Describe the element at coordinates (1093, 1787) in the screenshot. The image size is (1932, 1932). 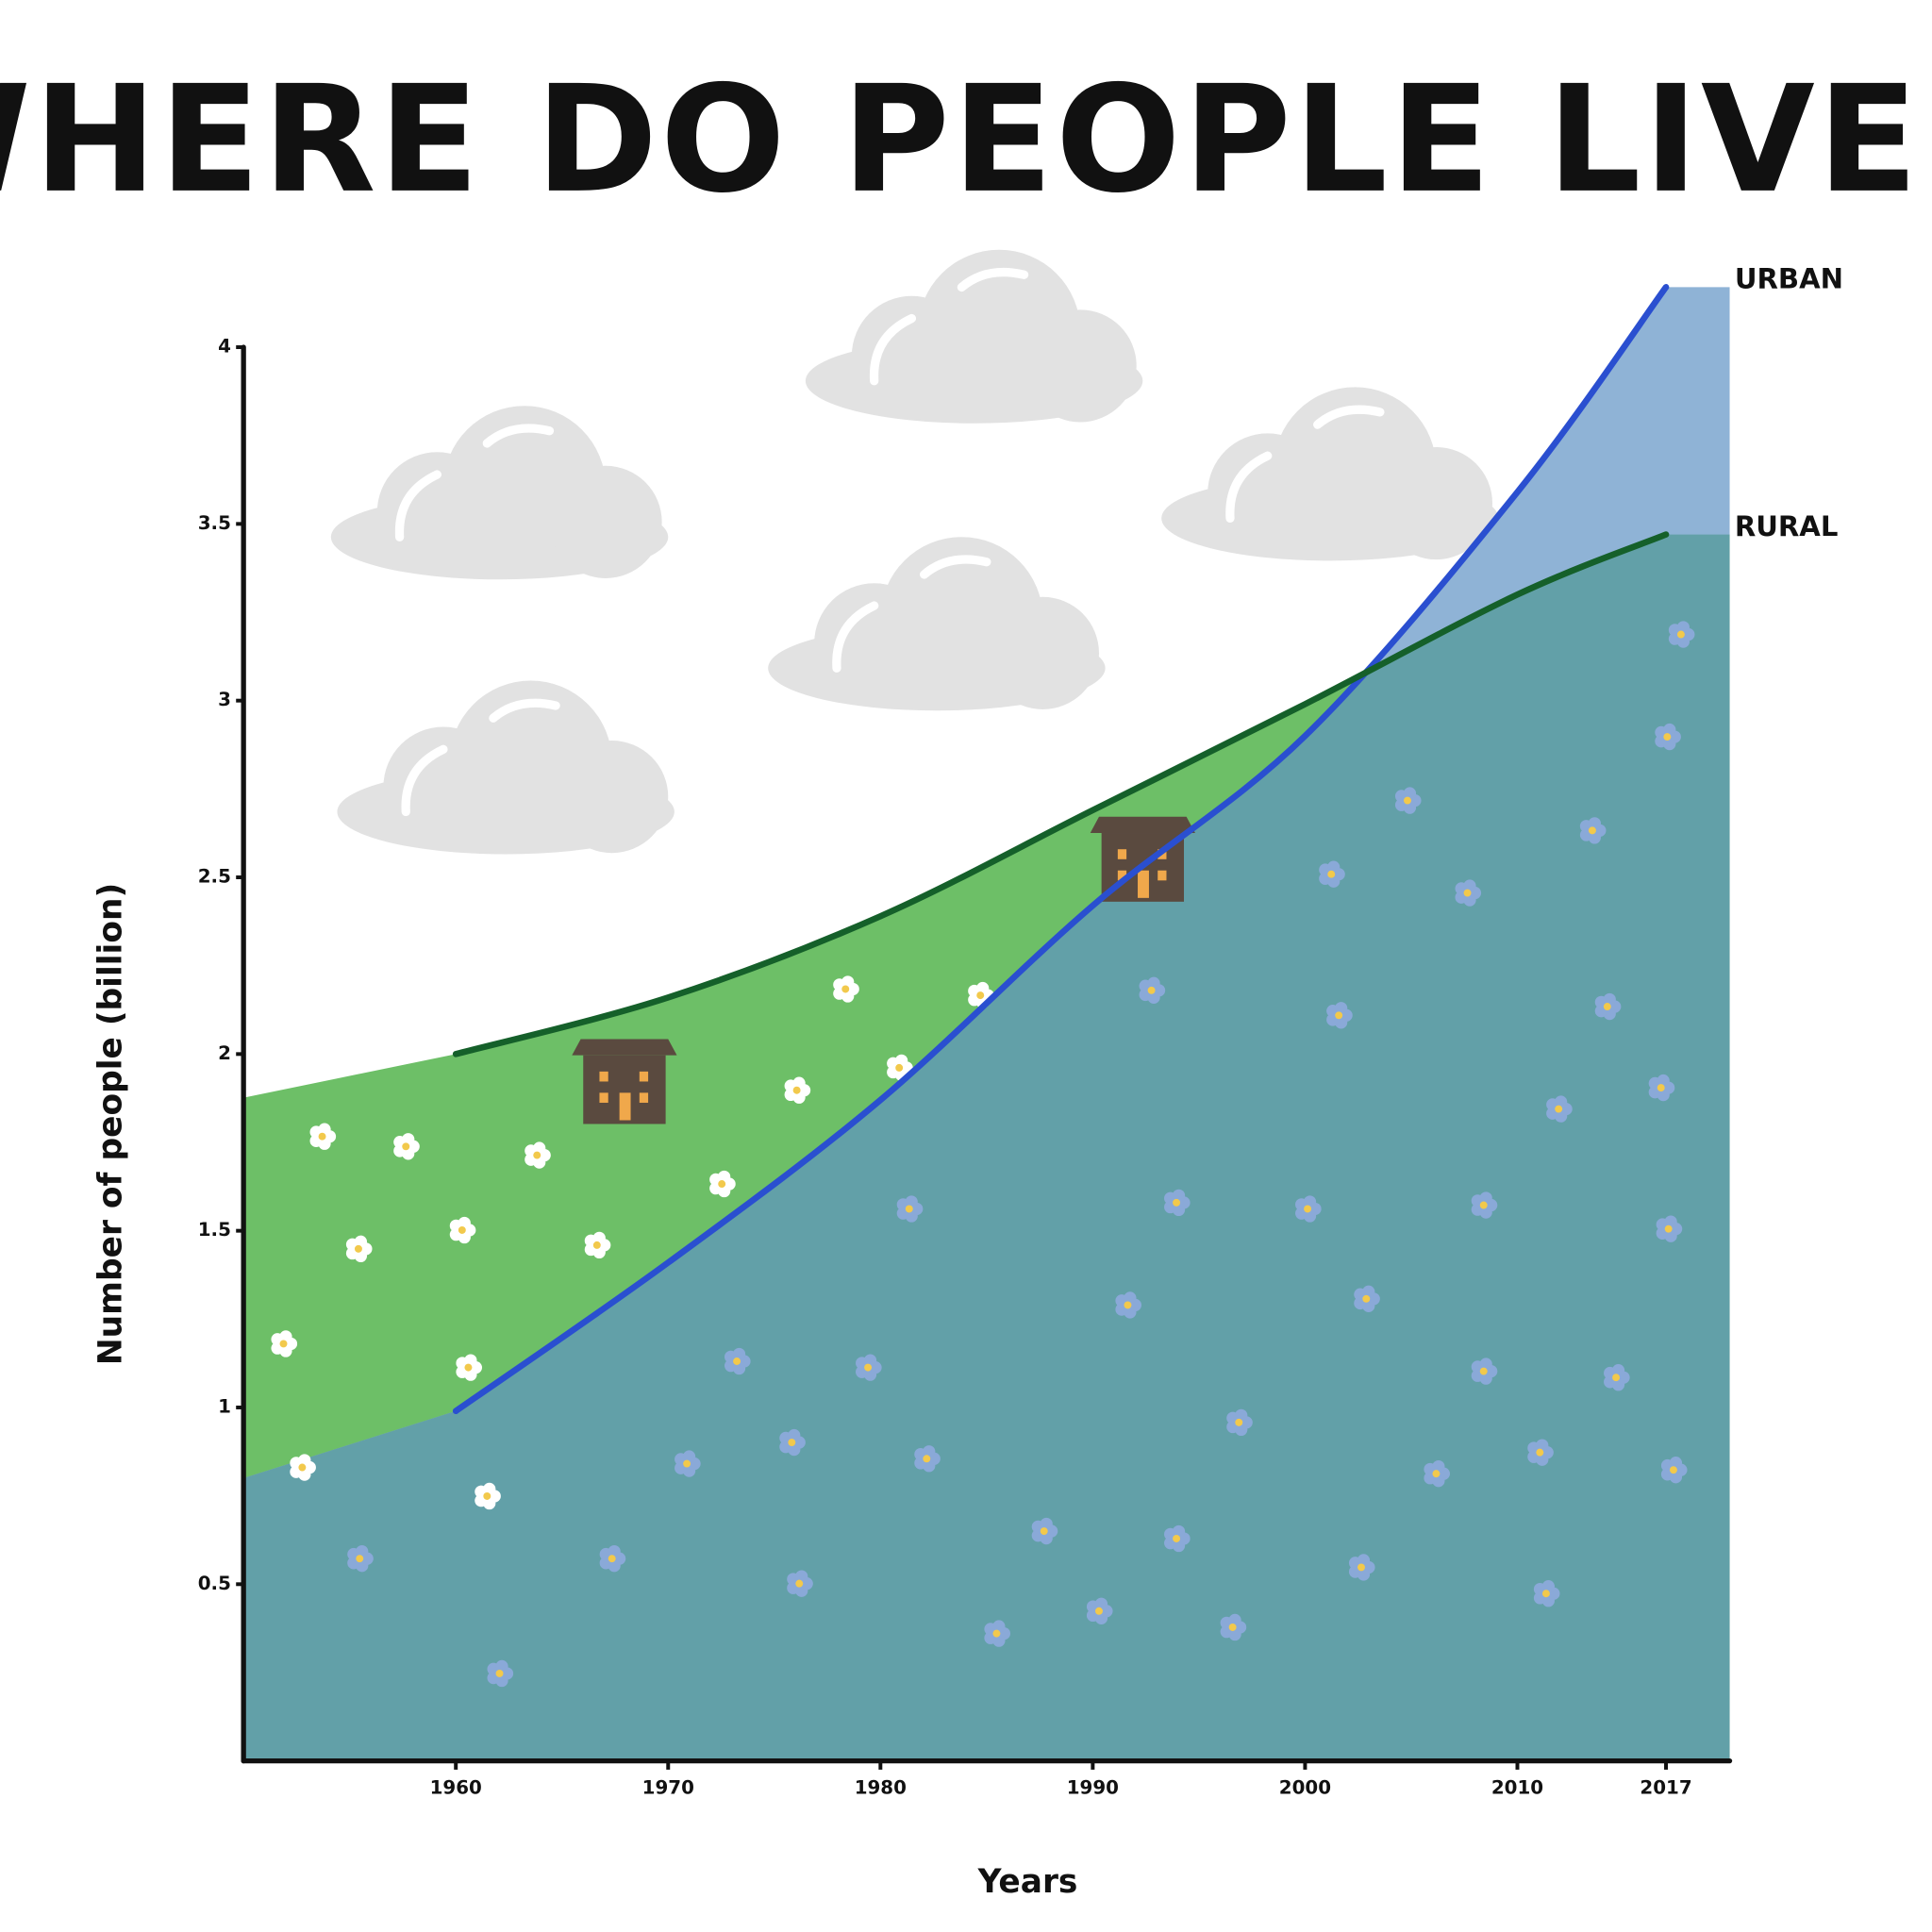
I see `x-tick-label: 1990` at that location.